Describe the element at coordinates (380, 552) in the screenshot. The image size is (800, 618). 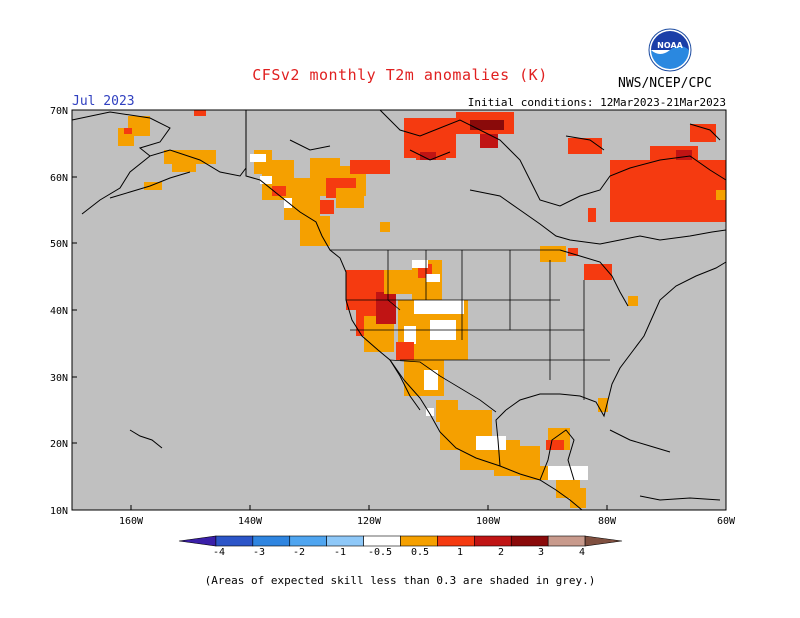
I see `legend-label: -0.5` at that location.